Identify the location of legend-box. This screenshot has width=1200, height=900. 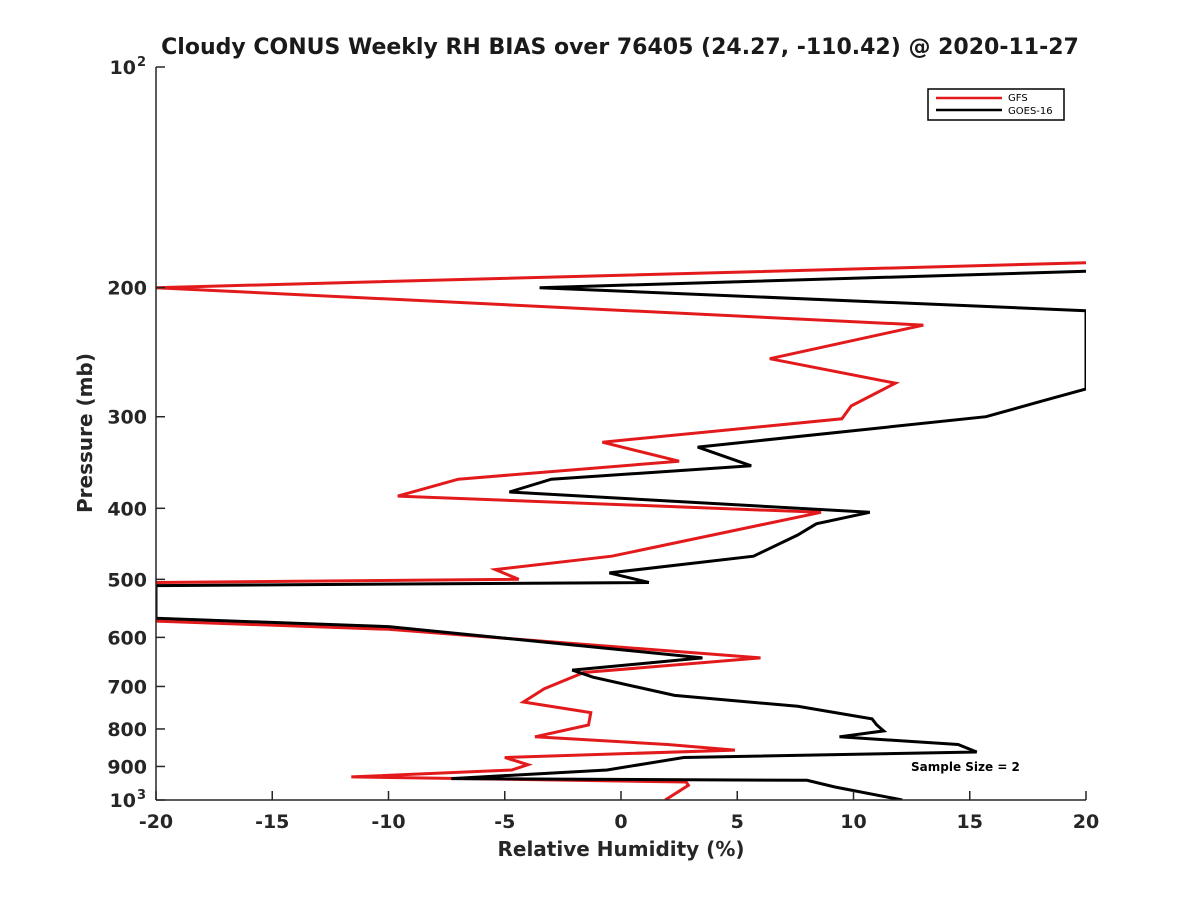
(996, 104).